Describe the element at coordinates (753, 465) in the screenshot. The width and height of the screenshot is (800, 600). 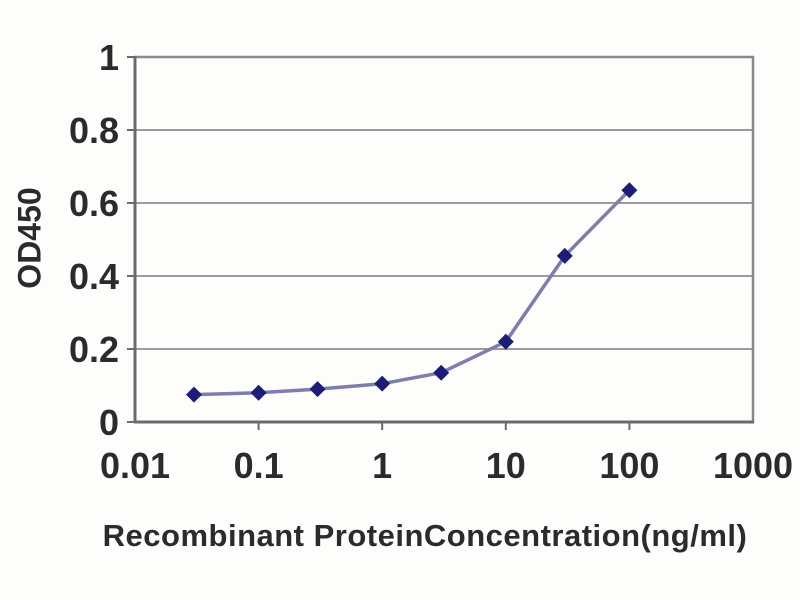
I see `x-tick-label: 1000` at that location.